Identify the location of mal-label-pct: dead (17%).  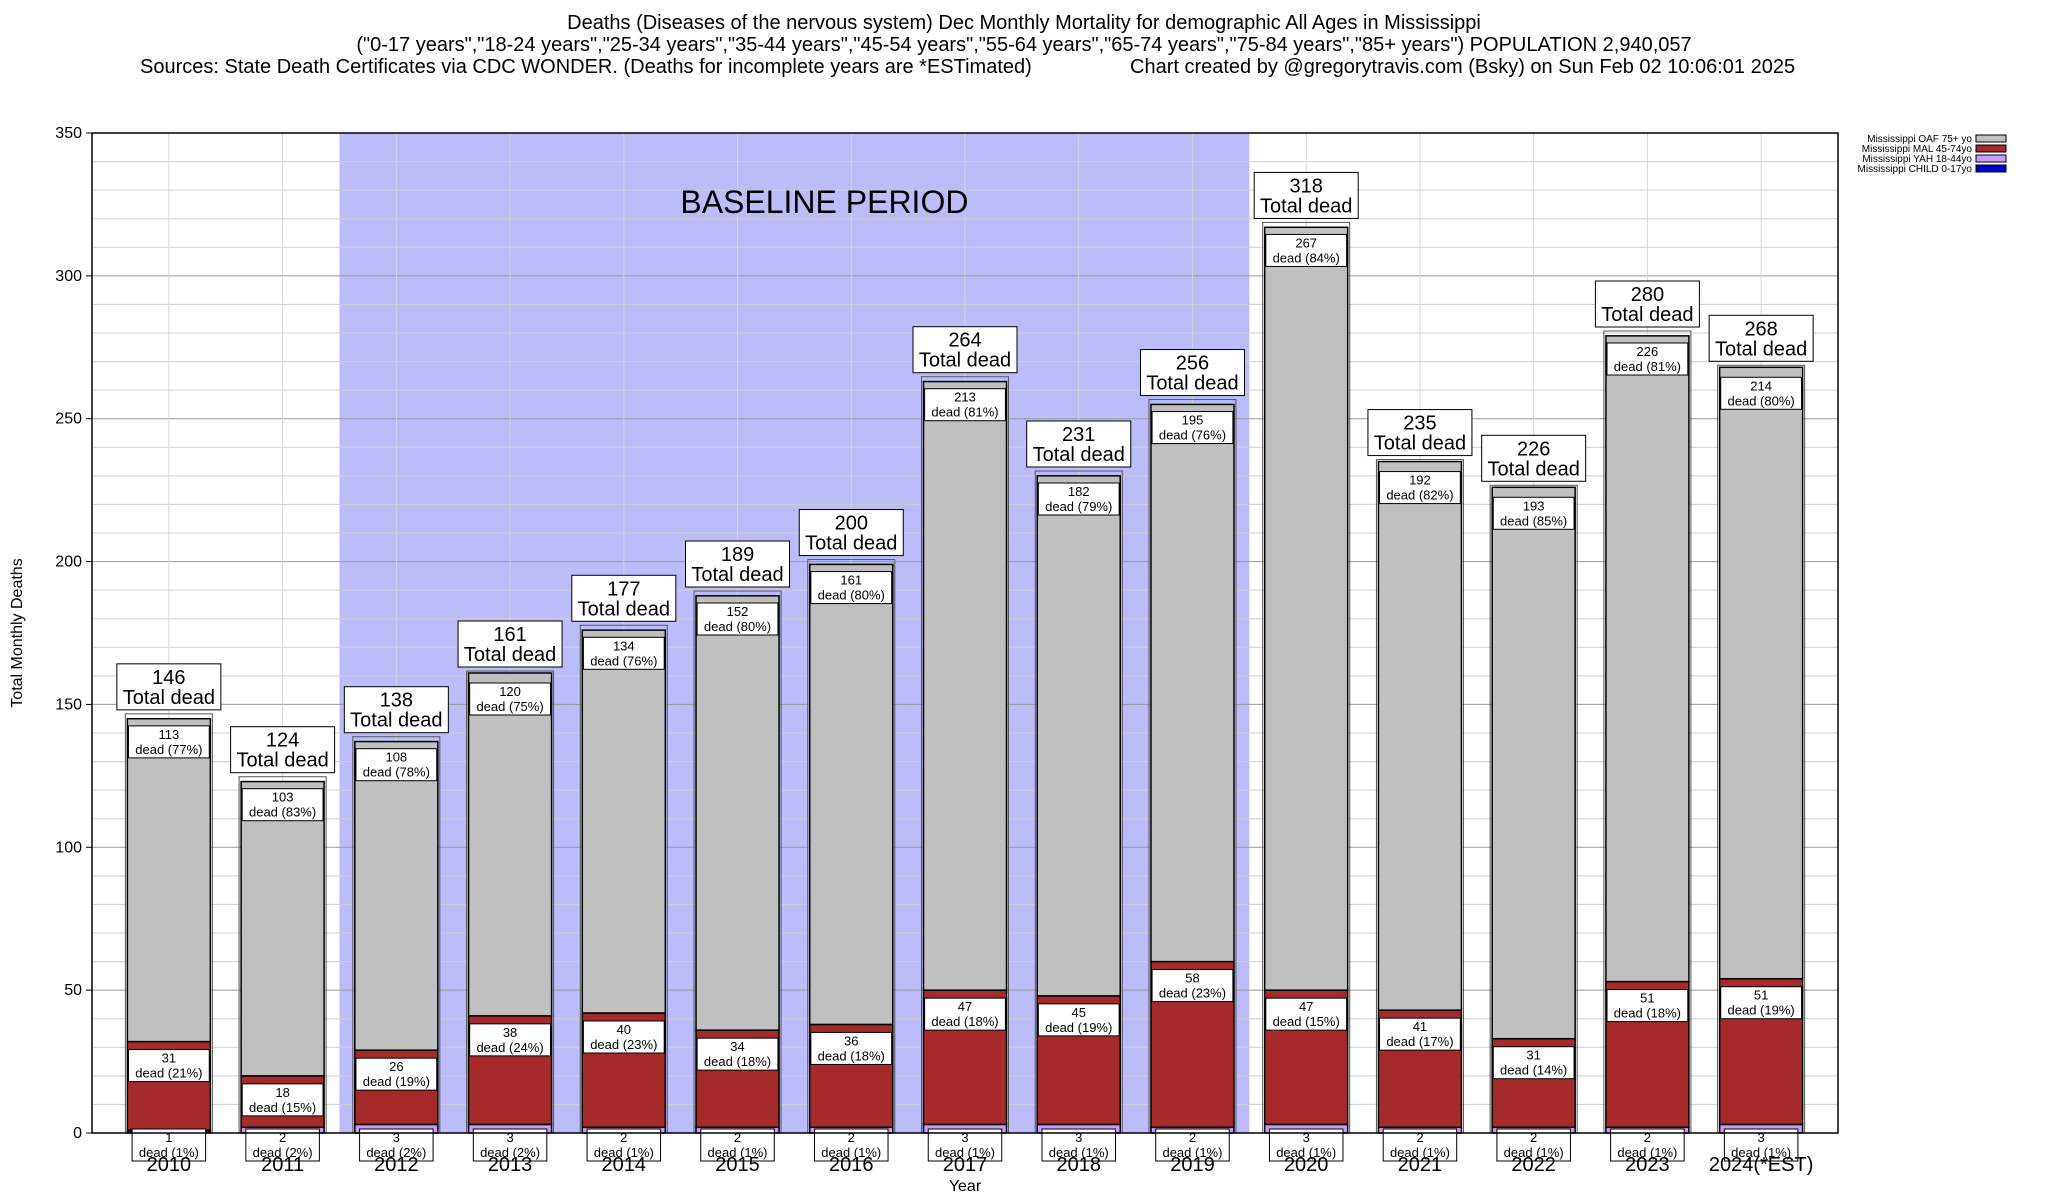
(1419, 1041).